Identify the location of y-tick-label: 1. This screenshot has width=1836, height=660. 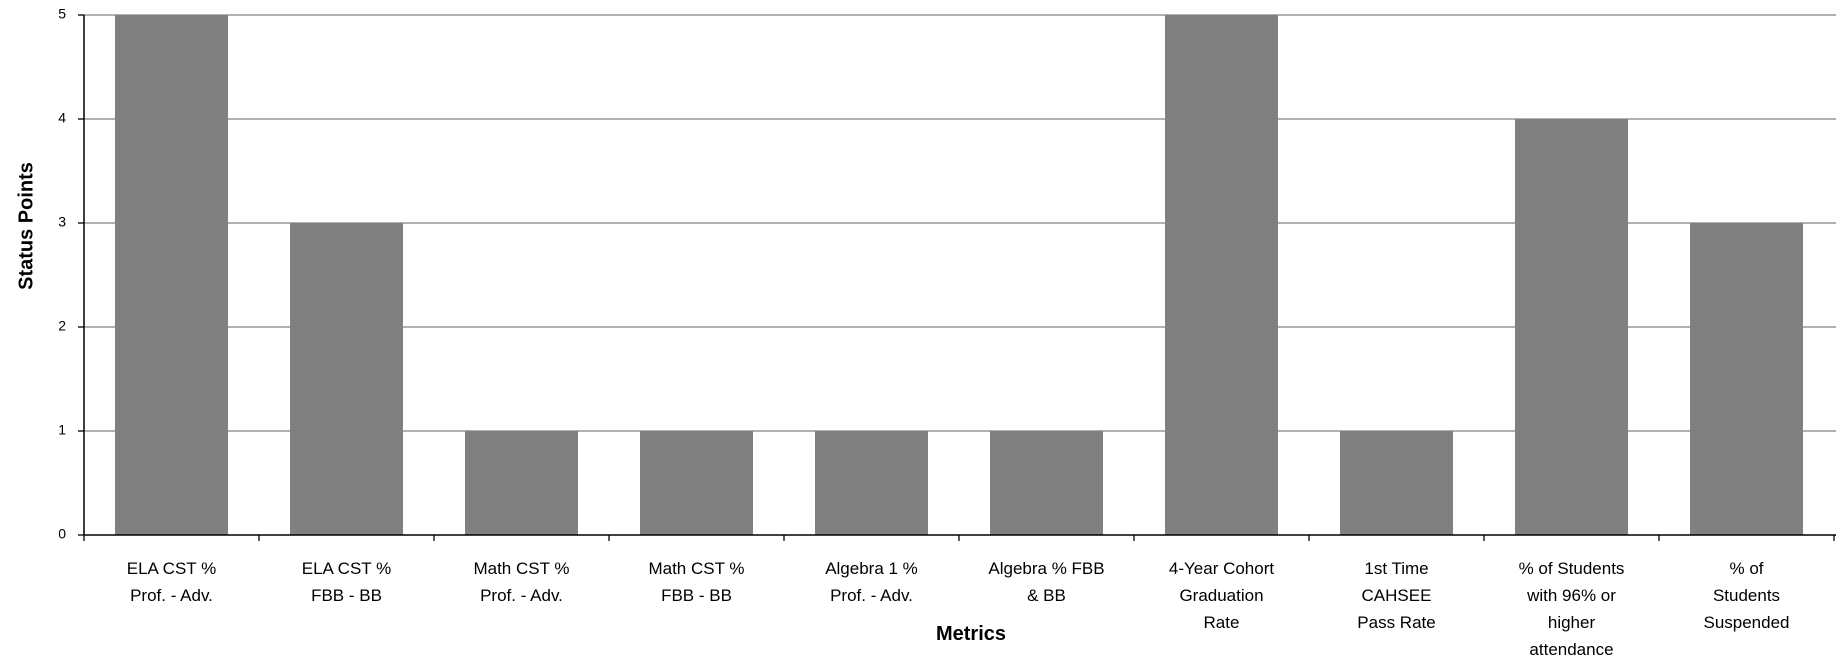
(62, 430).